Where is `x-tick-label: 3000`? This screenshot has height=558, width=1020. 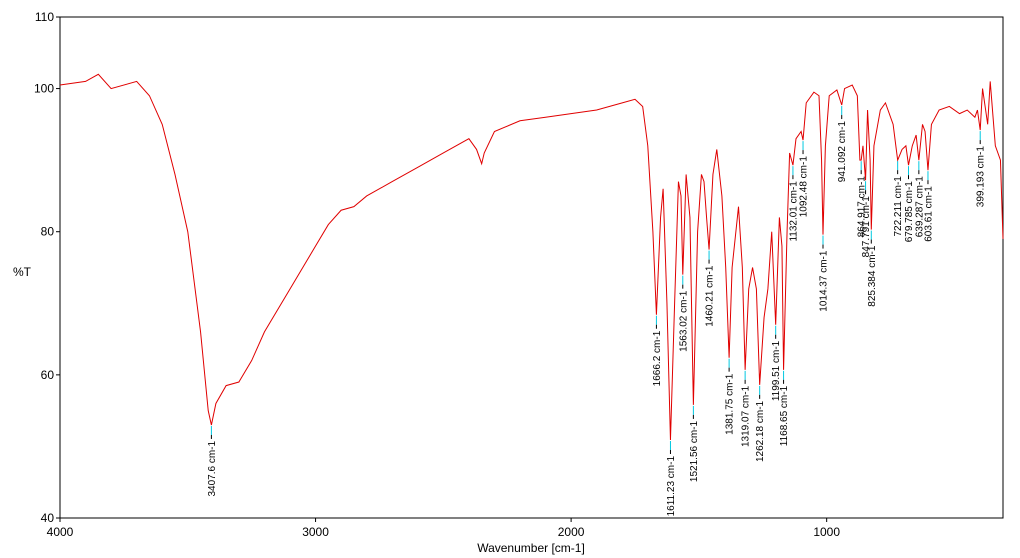
x-tick-label: 3000 is located at coordinates (315, 532).